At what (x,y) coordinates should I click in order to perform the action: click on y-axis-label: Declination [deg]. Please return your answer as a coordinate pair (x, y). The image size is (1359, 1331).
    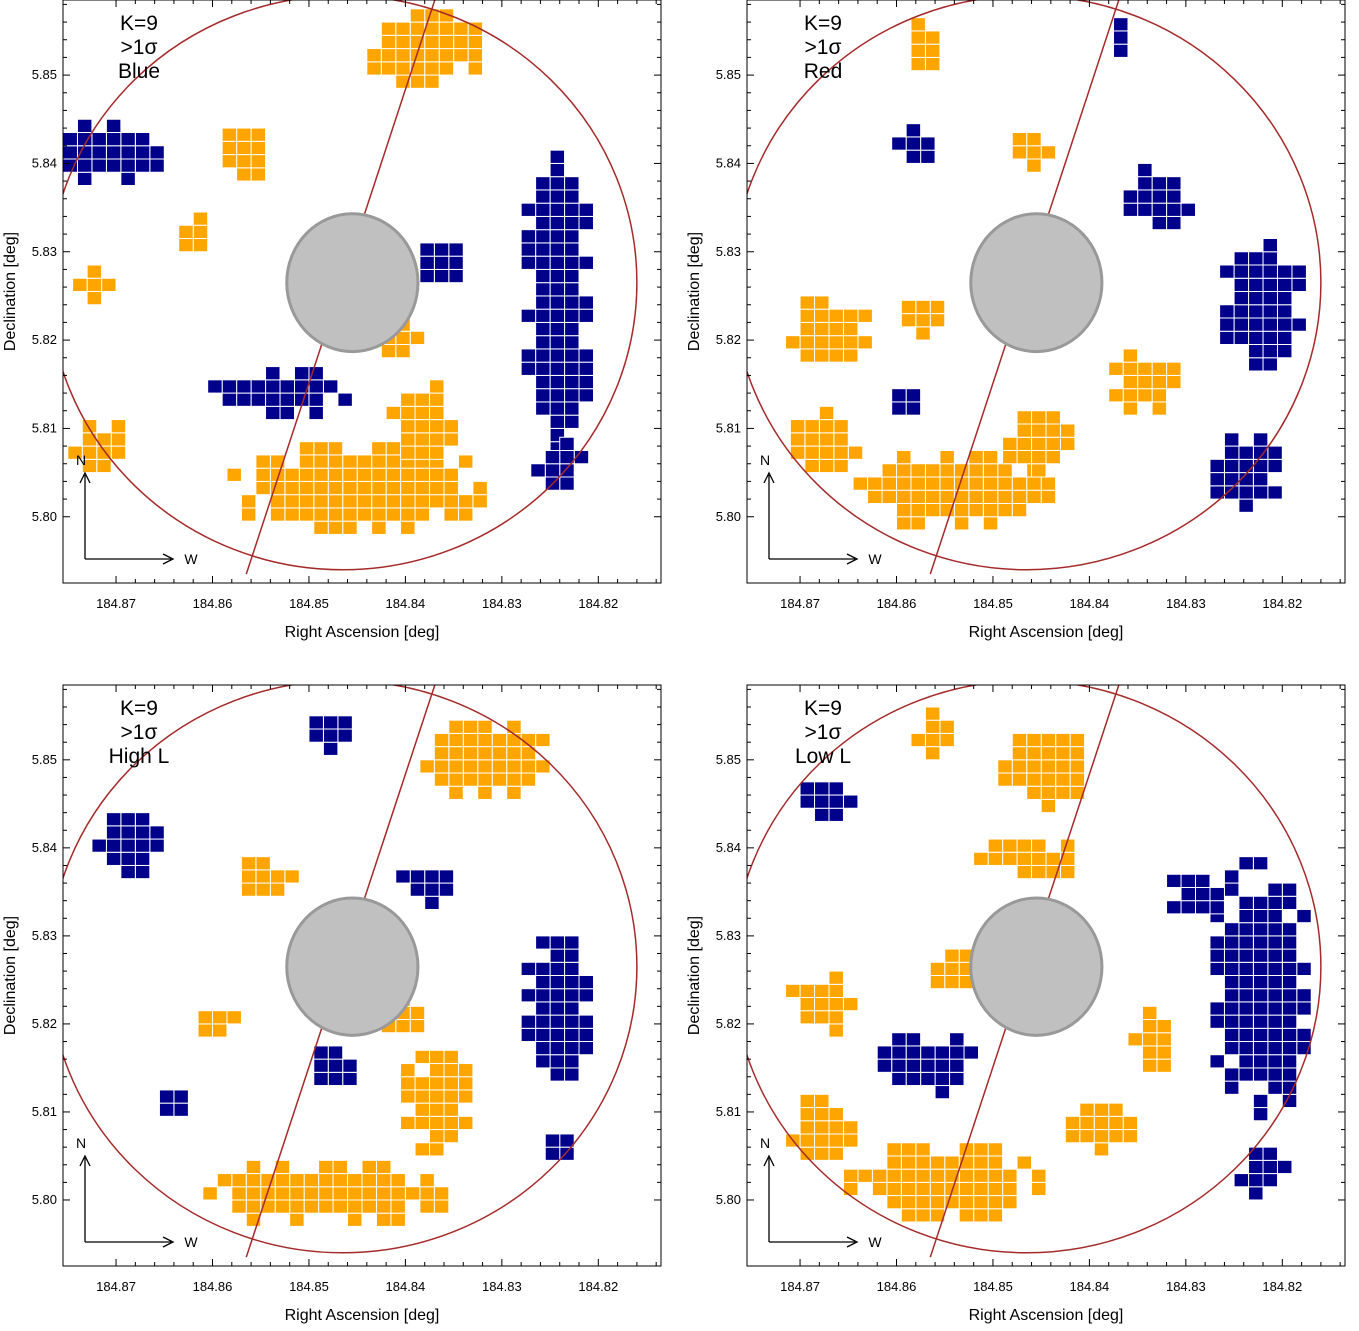
    Looking at the image, I should click on (10, 975).